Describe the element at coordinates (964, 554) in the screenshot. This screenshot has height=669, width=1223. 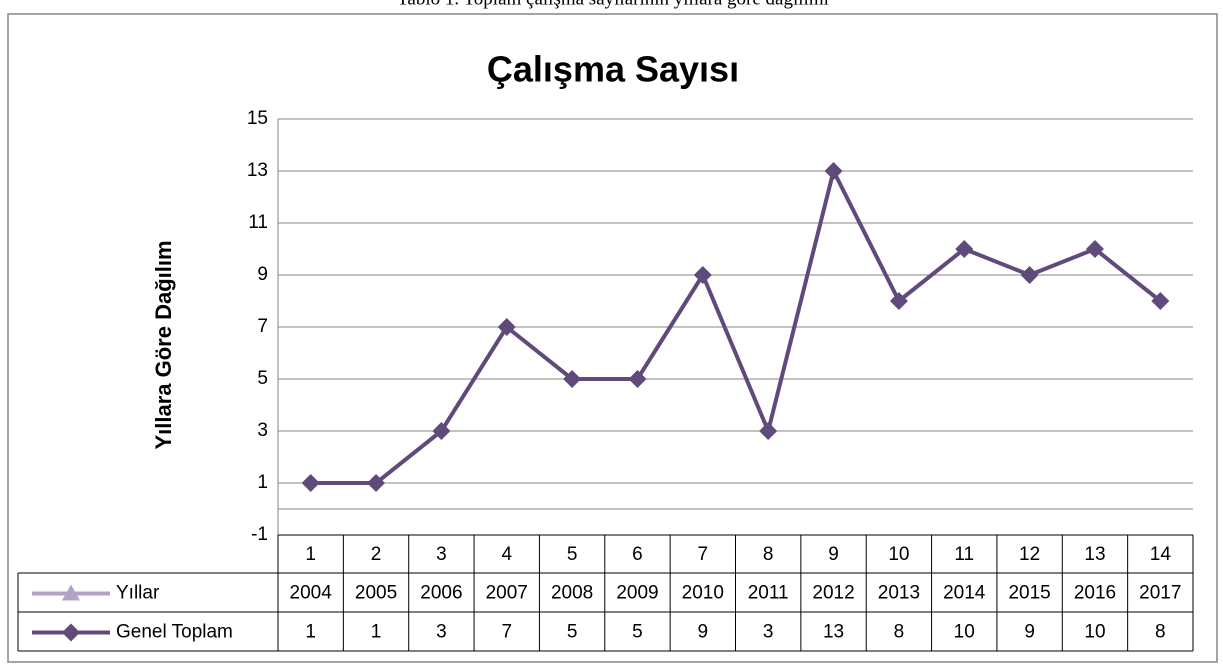
I see `x-tick-label: 11` at that location.